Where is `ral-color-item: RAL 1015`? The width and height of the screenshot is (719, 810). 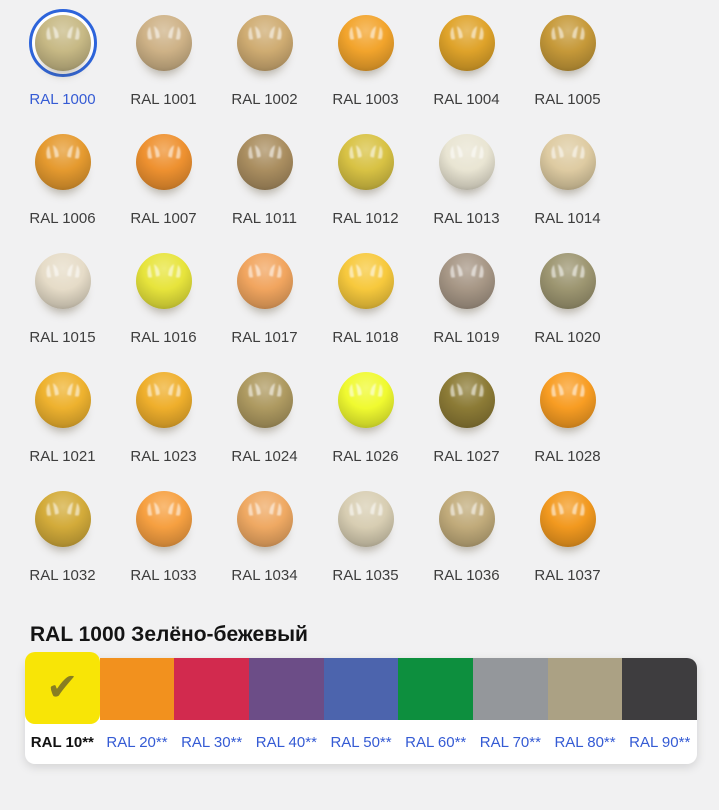 ral-color-item: RAL 1015 is located at coordinates (62, 297).